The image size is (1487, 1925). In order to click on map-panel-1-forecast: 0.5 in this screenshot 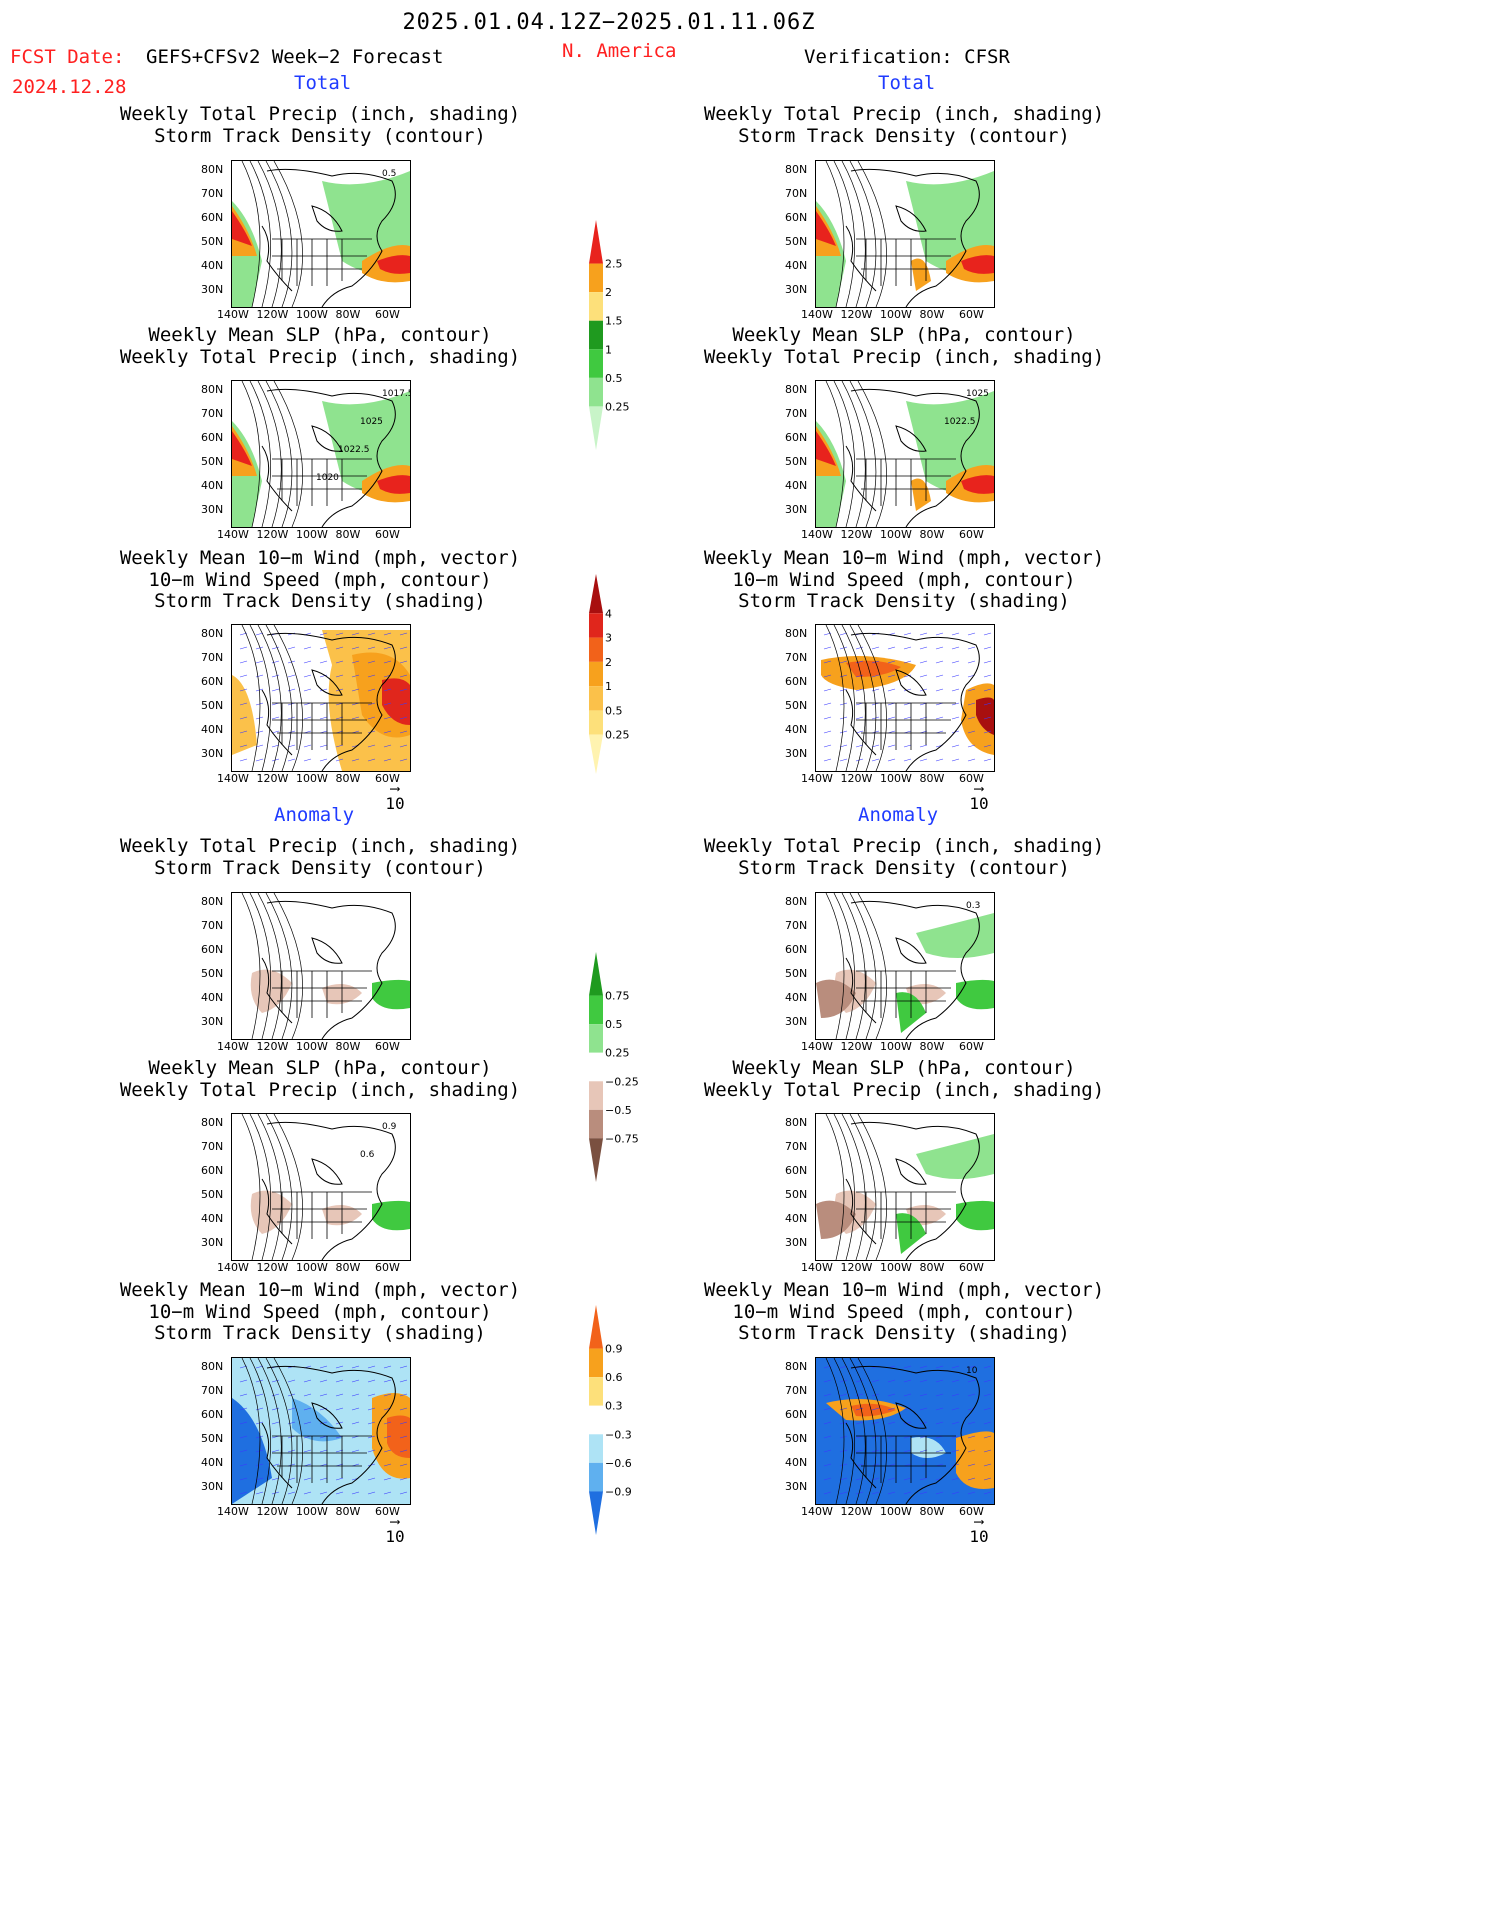, I will do `click(321, 234)`.